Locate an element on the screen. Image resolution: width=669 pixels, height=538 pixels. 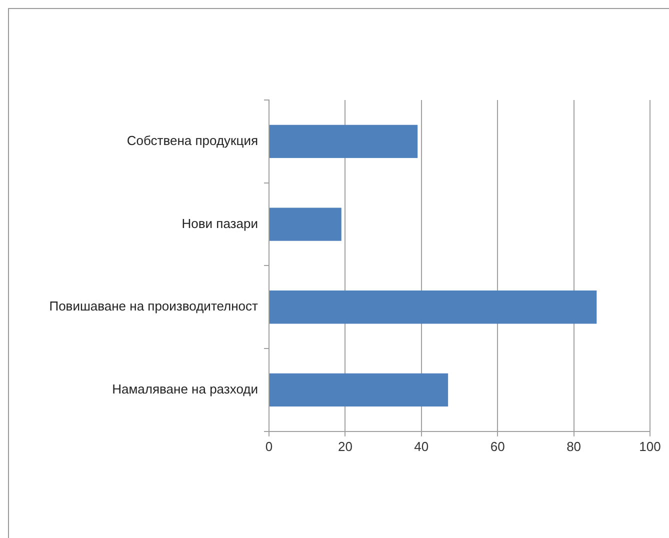
x-tick-label: 100 is located at coordinates (650, 446).